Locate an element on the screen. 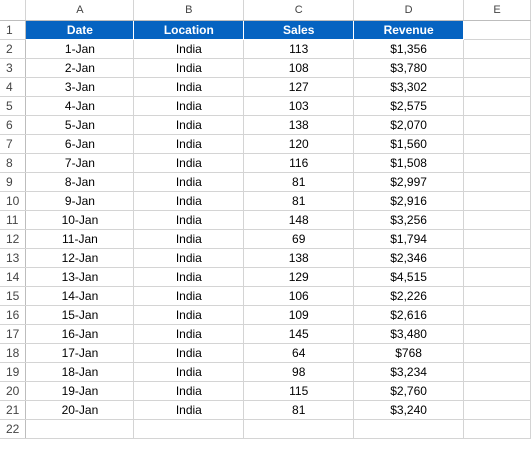 The height and width of the screenshot is (455, 531). table-cell: $2,616 is located at coordinates (409, 315).